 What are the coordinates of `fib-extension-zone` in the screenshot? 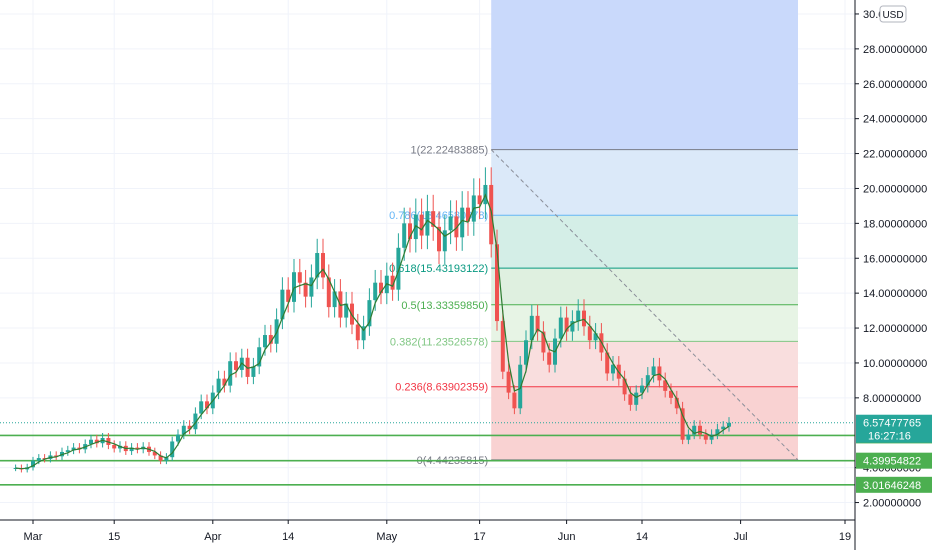 It's located at (644, 75).